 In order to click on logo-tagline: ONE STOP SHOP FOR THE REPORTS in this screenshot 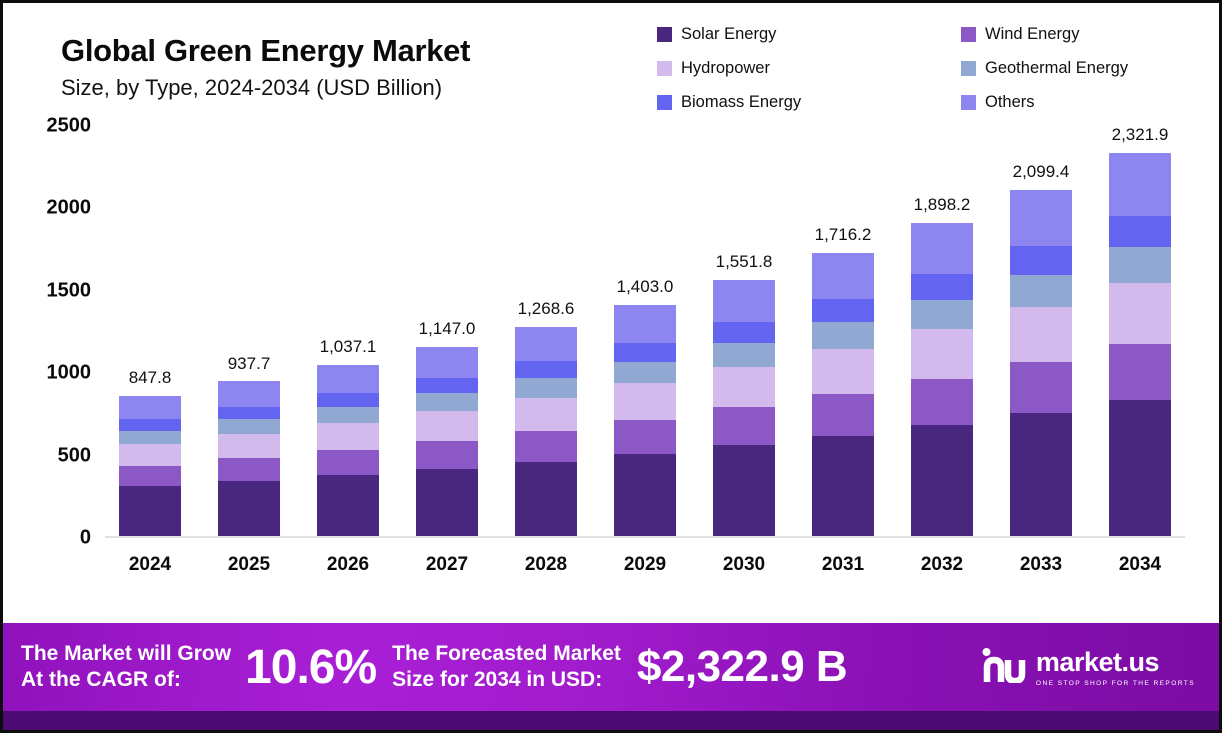, I will do `click(1115, 683)`.